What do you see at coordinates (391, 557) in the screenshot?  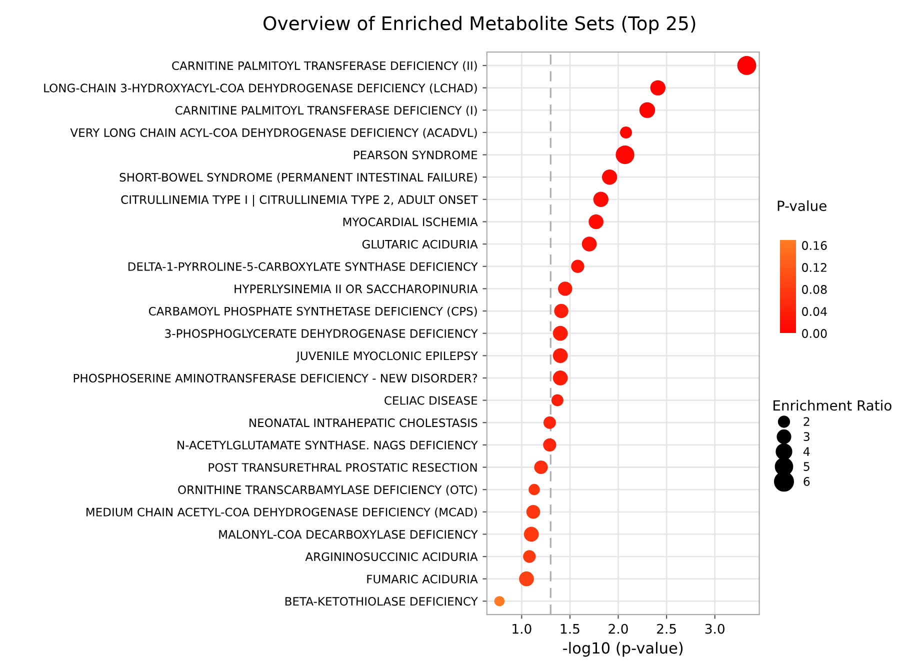 I see `y-tick-label: ARGININOSUCCINIC ACIDURIA` at bounding box center [391, 557].